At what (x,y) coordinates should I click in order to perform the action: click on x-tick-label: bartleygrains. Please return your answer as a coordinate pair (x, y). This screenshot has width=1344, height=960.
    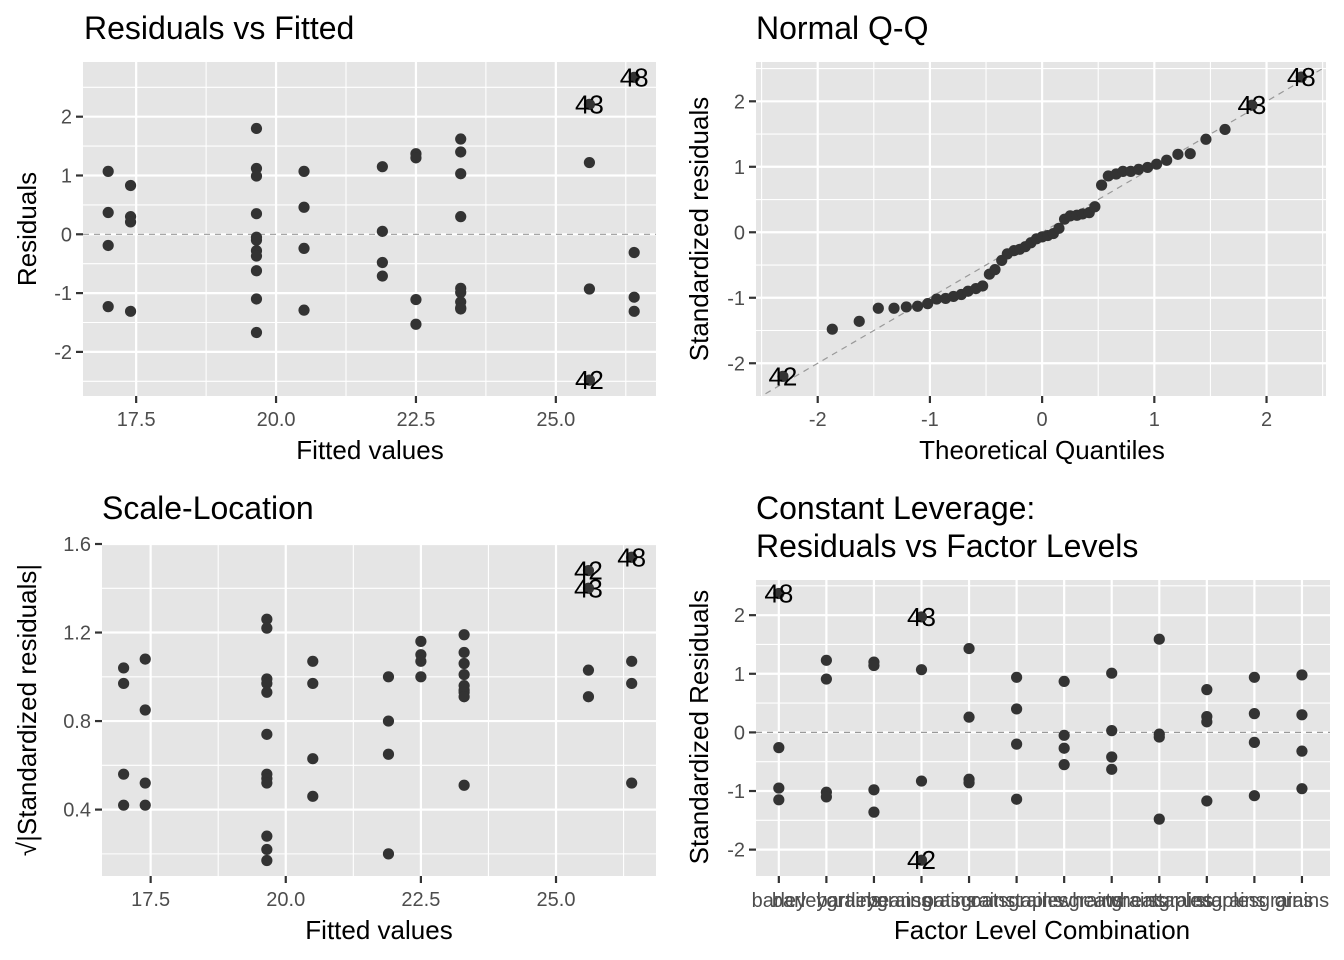
    Looking at the image, I should click on (874, 901).